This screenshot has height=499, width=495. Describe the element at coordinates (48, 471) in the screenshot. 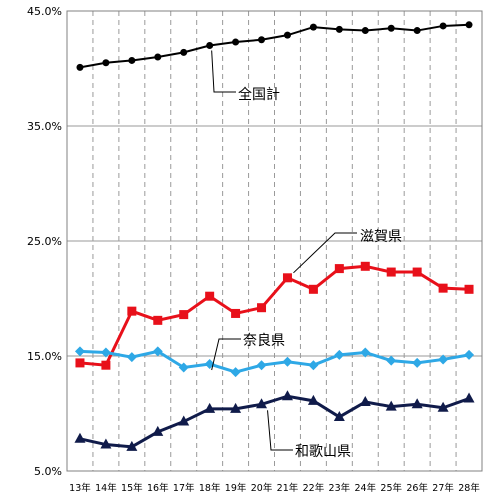

I see `y-tick-label: 5.0%` at that location.